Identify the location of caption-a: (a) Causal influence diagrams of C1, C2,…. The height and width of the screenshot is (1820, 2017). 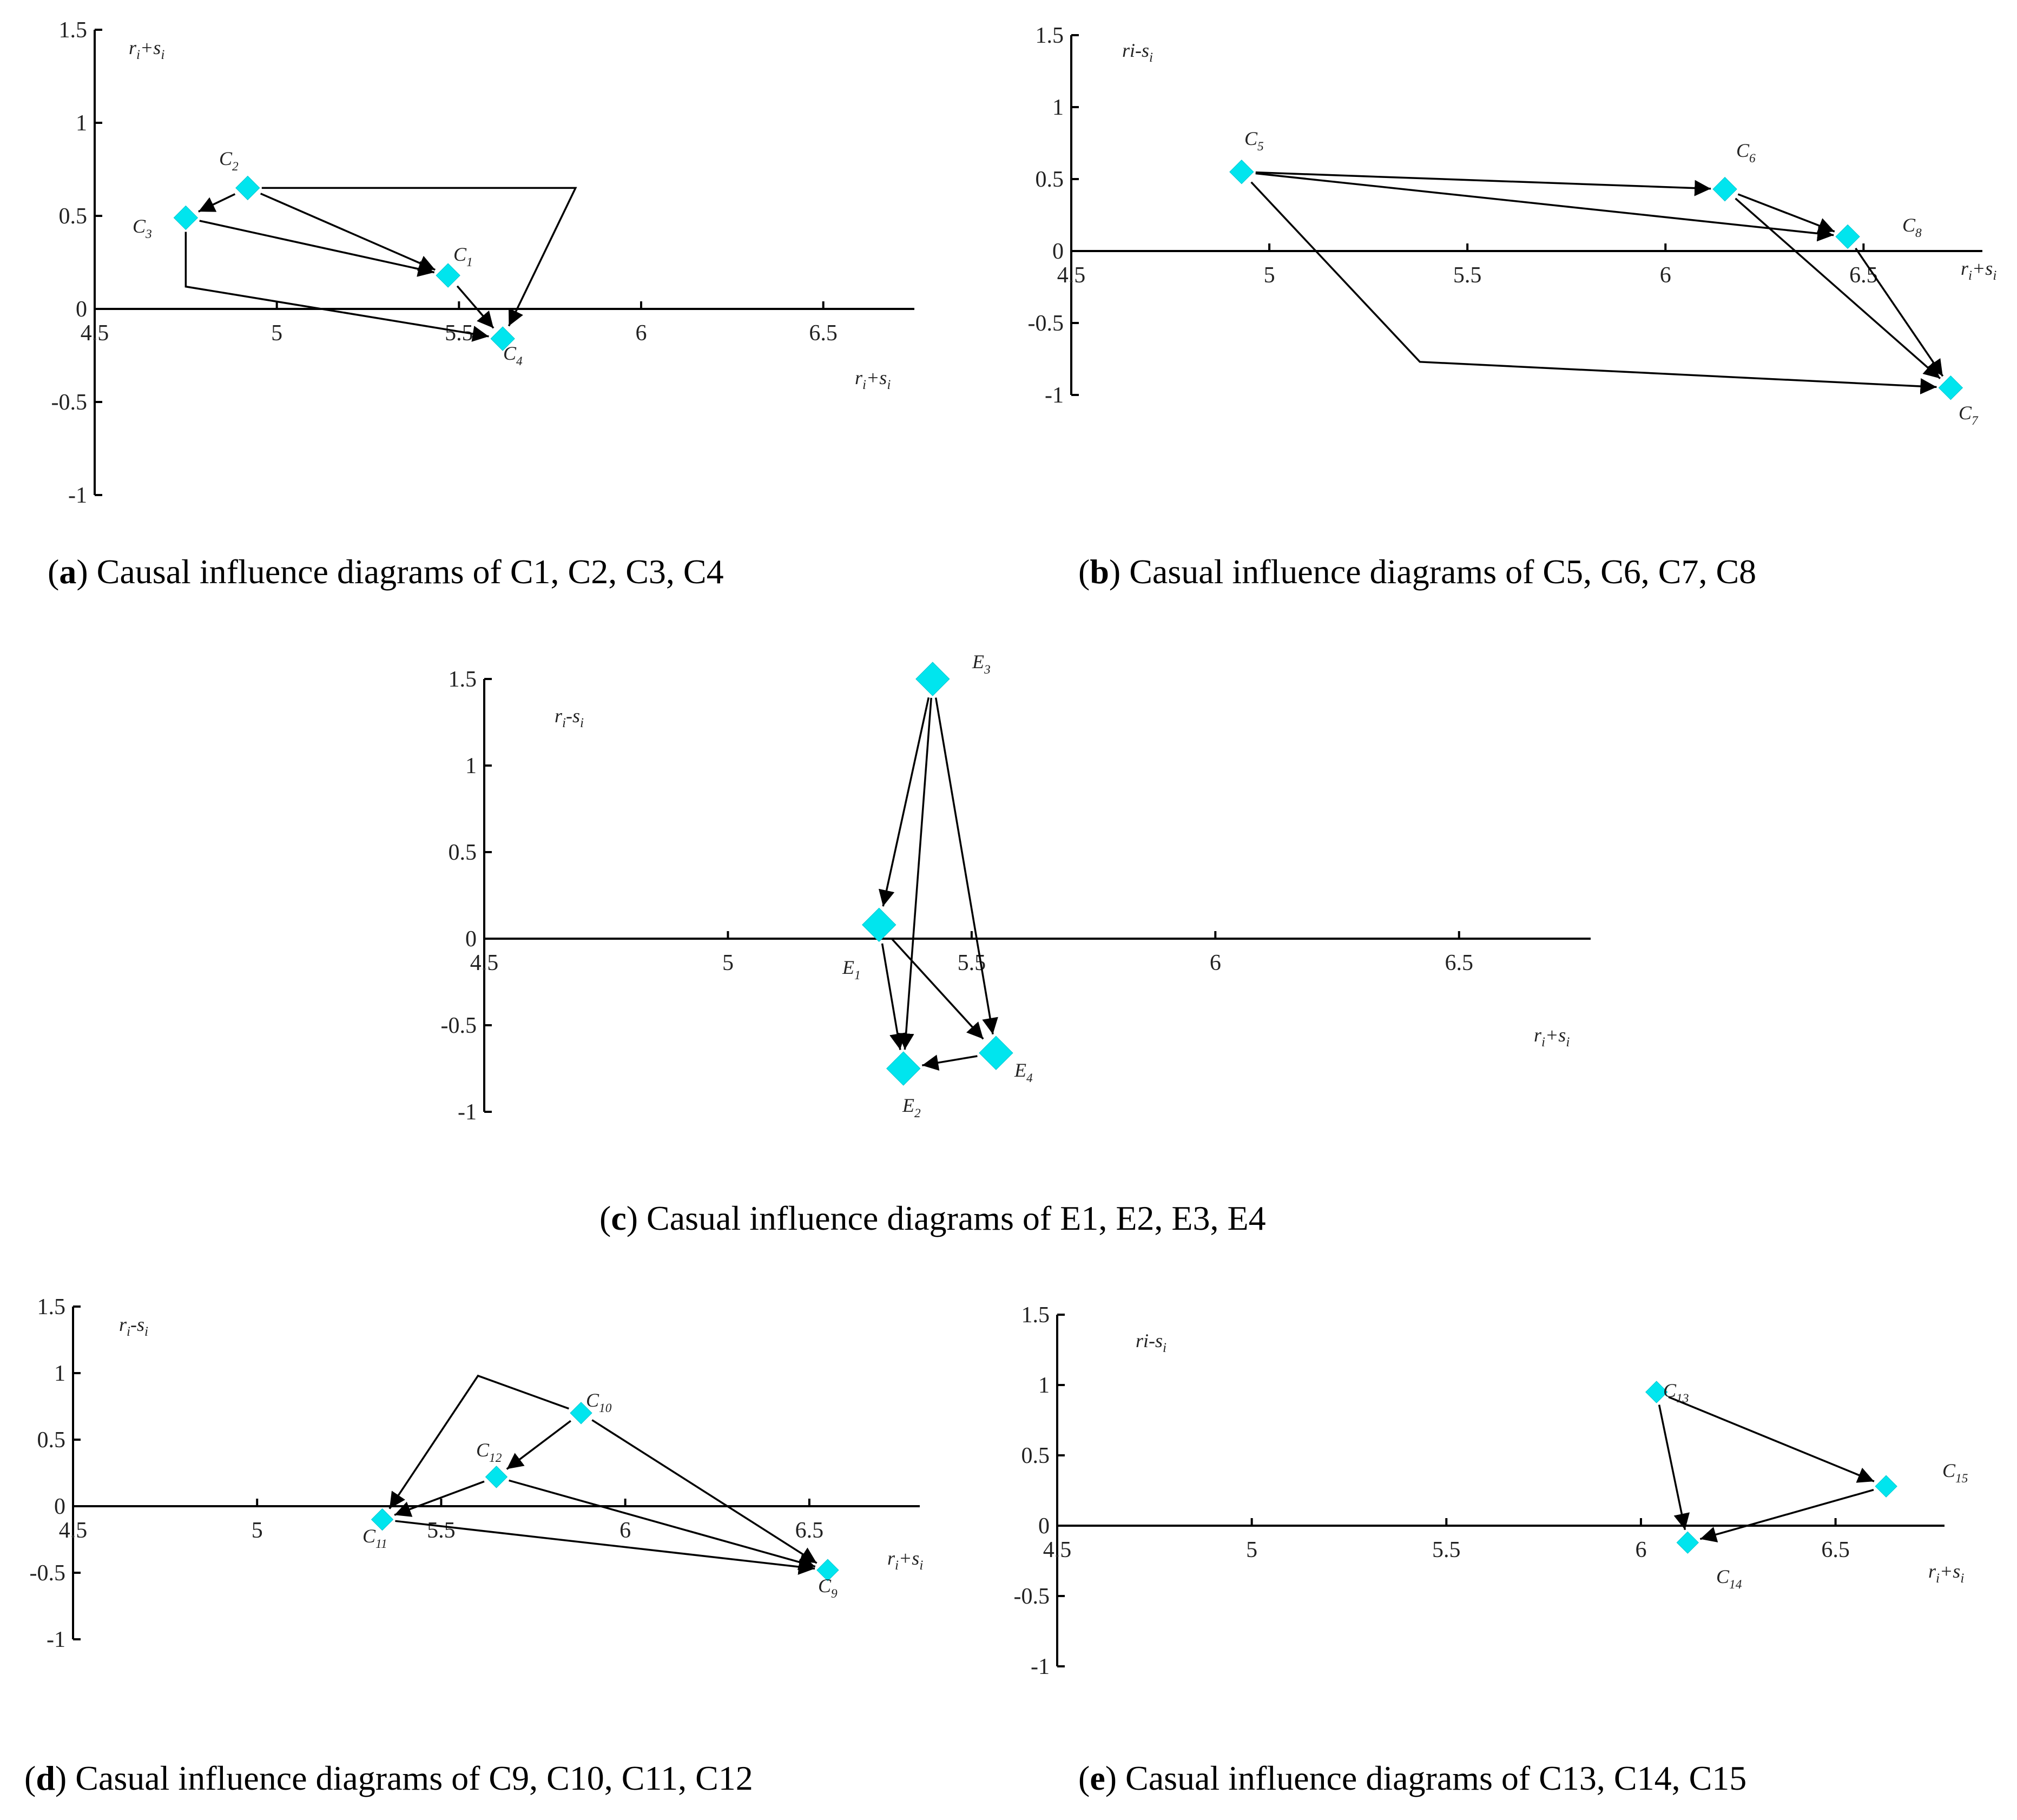
(386, 571).